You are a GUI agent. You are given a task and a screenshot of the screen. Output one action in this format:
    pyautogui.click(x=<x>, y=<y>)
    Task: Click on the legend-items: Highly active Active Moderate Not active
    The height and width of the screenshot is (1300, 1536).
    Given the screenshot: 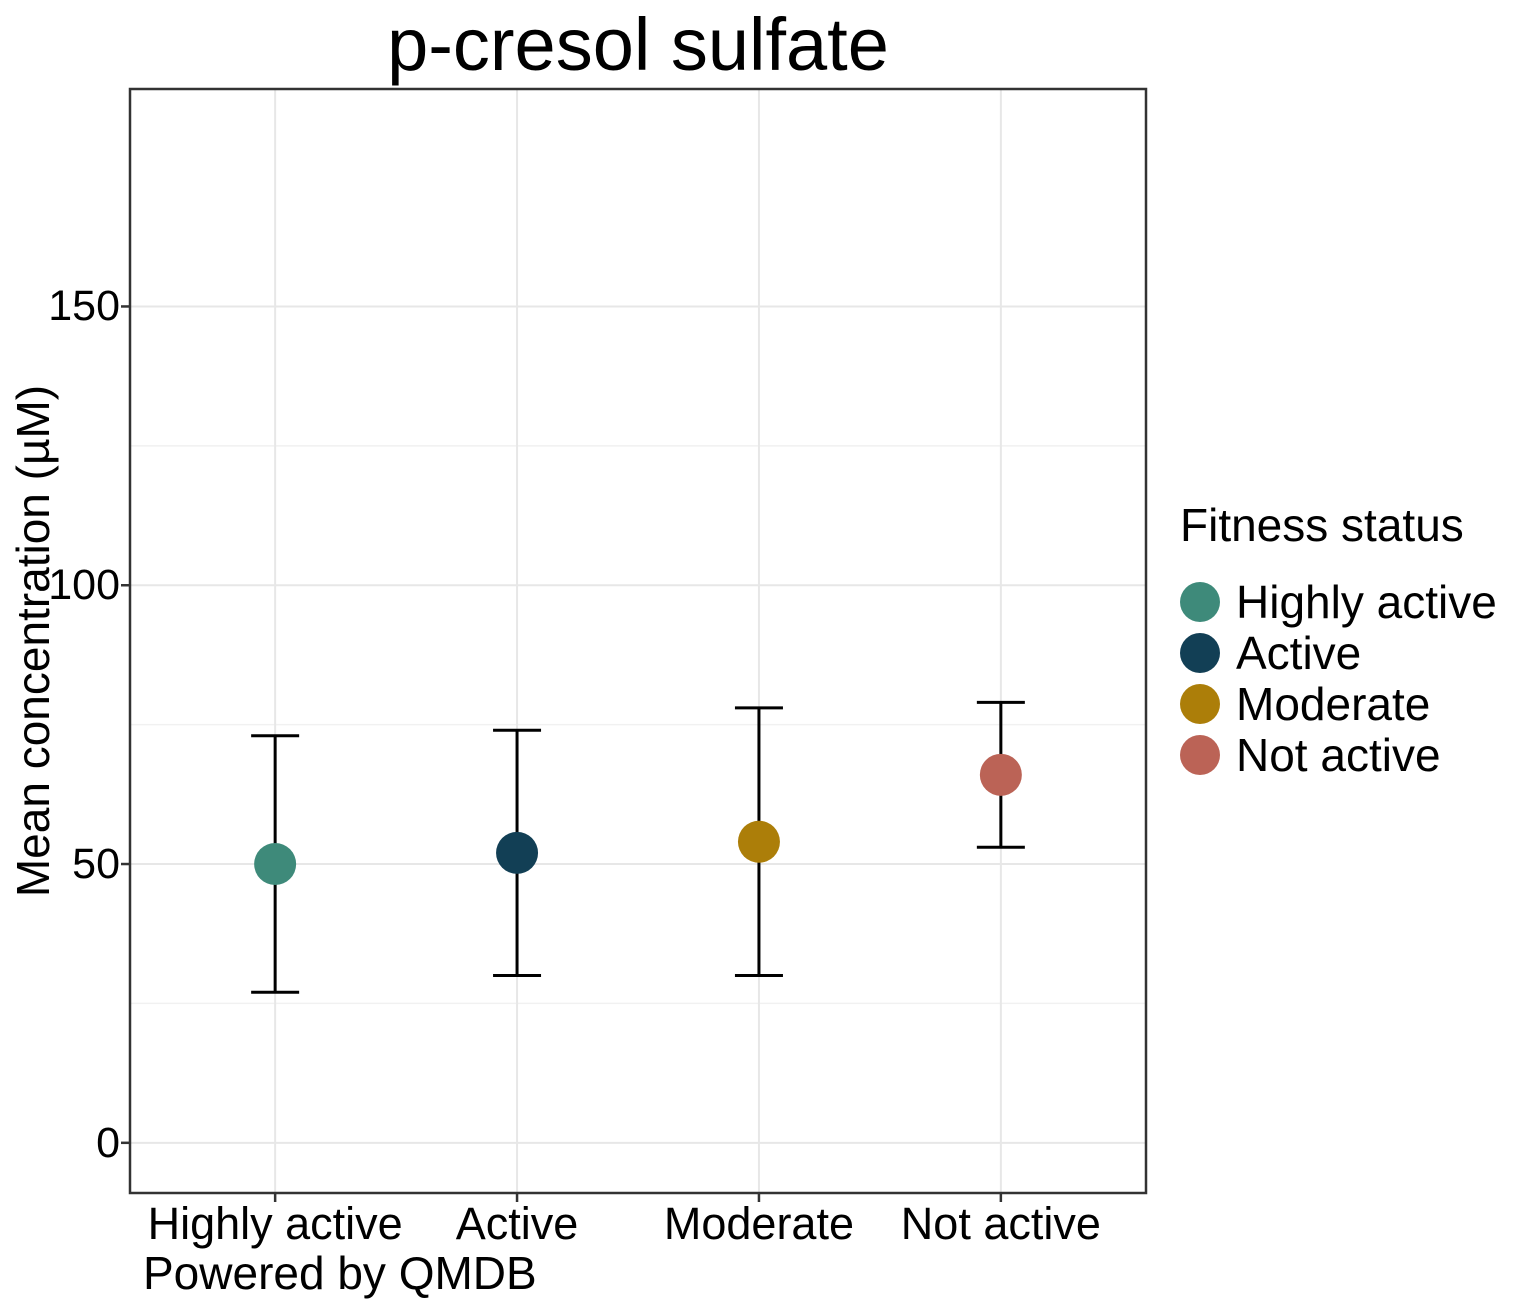 What is the action you would take?
    pyautogui.click(x=1338, y=678)
    